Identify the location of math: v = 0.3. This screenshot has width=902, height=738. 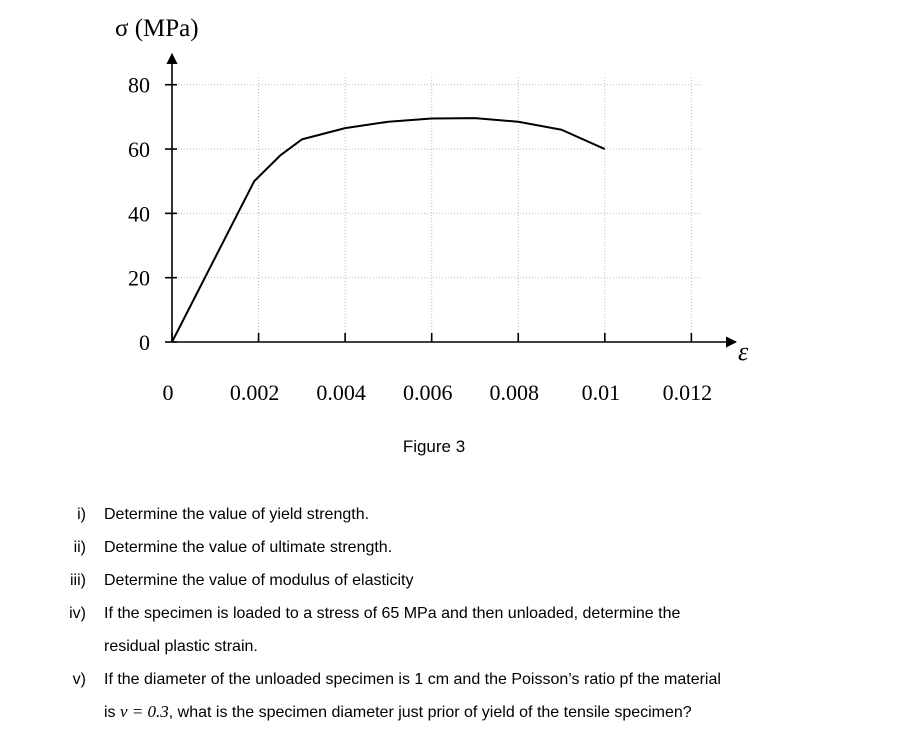
(144, 711).